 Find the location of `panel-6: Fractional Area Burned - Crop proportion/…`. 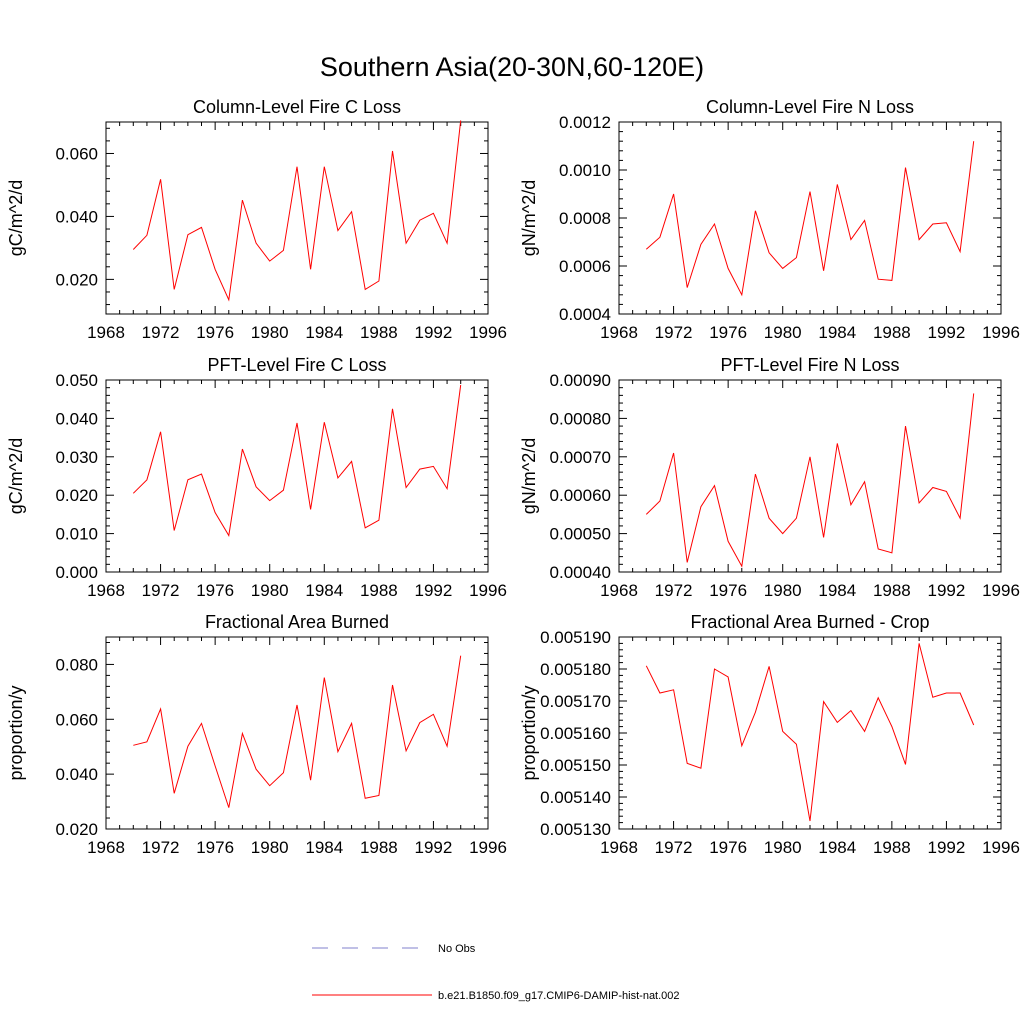

panel-6: Fractional Area Burned - Crop proportion/… is located at coordinates (769, 734).